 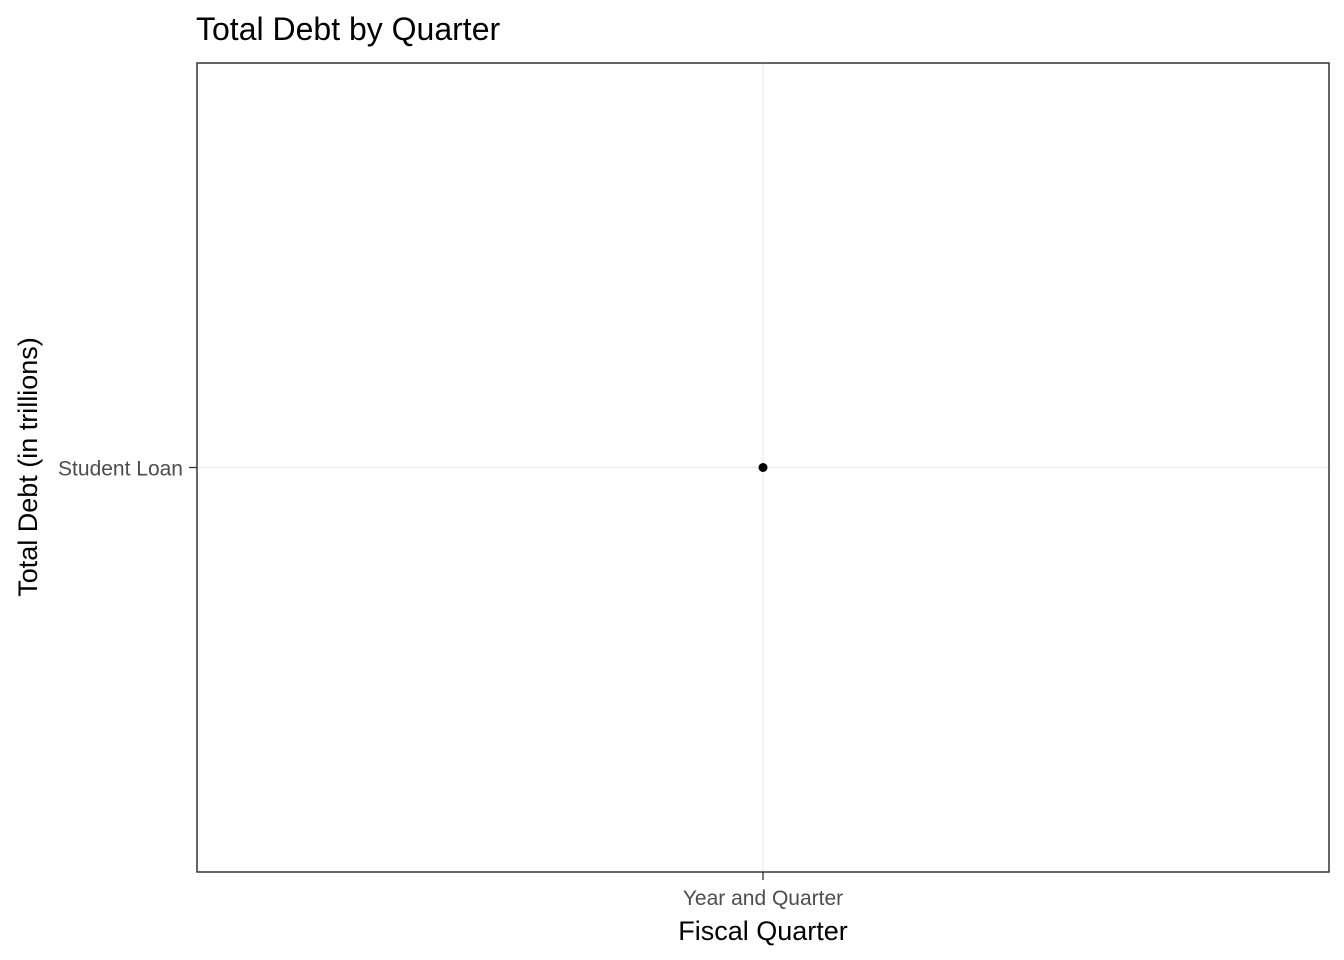 I want to click on x-tick-label: Year and Quarter, so click(x=763, y=898).